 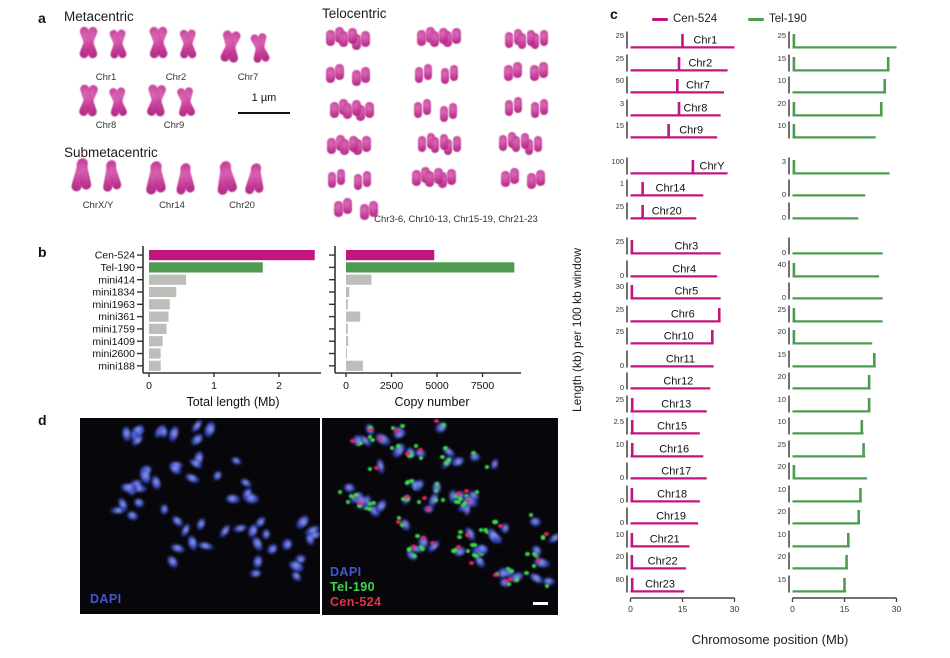 I want to click on mini-plot-tel: 0, so click(x=824, y=188).